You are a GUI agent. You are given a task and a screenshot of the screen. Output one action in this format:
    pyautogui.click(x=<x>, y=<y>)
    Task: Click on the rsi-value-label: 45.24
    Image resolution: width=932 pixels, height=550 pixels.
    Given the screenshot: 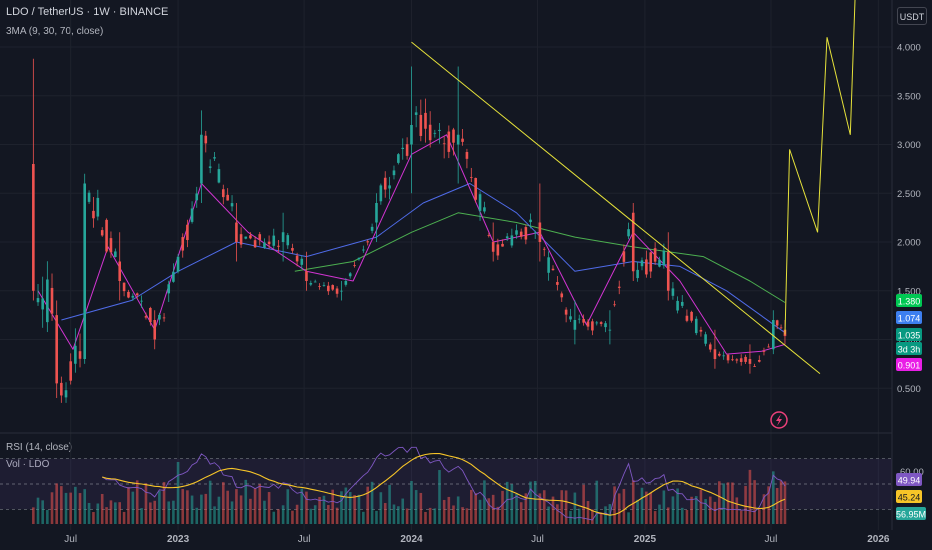 What is the action you would take?
    pyautogui.click(x=909, y=496)
    